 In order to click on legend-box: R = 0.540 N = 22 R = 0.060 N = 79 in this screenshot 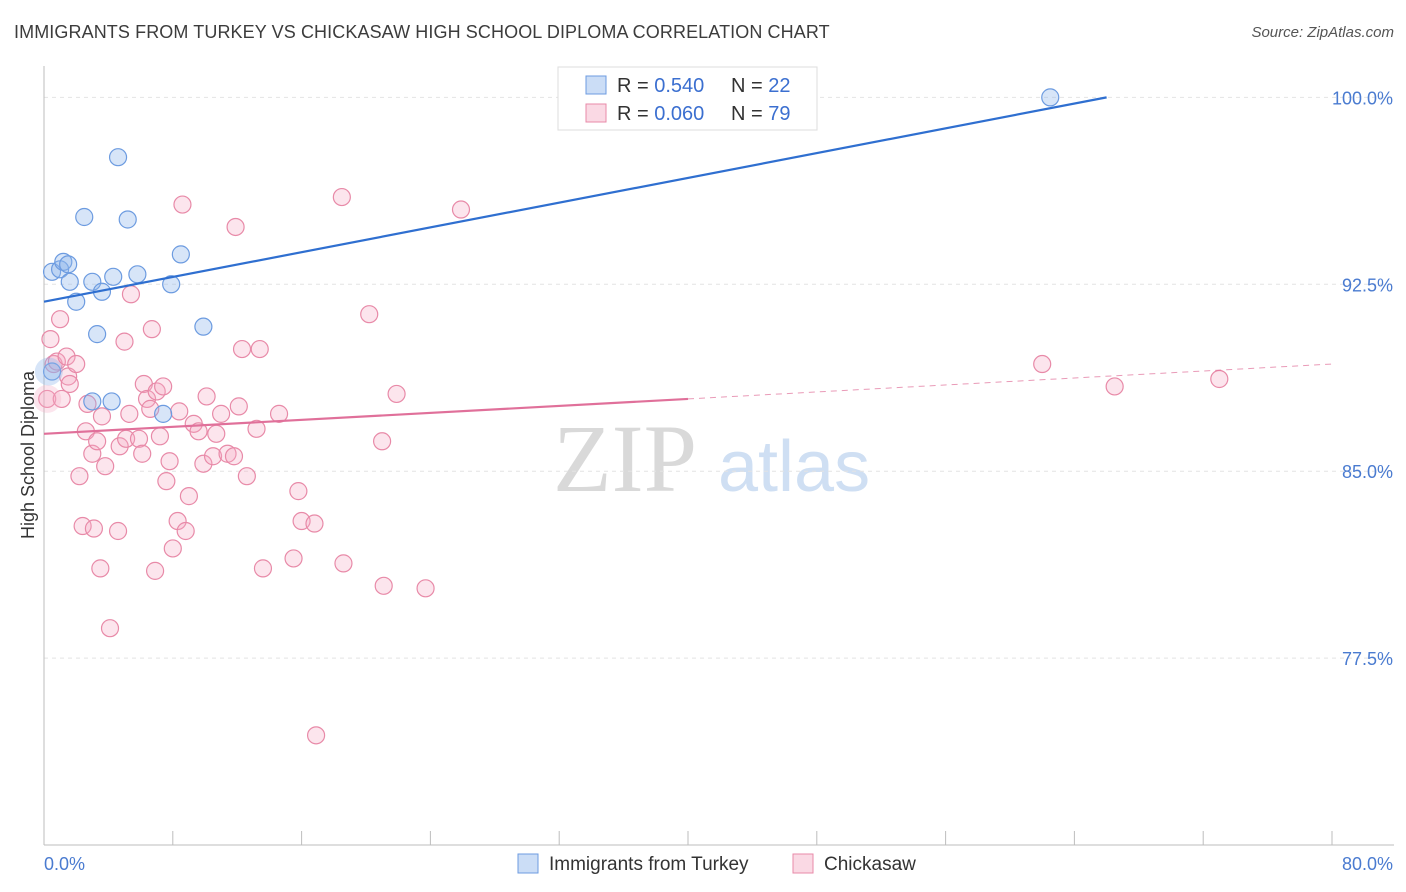, I will do `click(687, 98)`.